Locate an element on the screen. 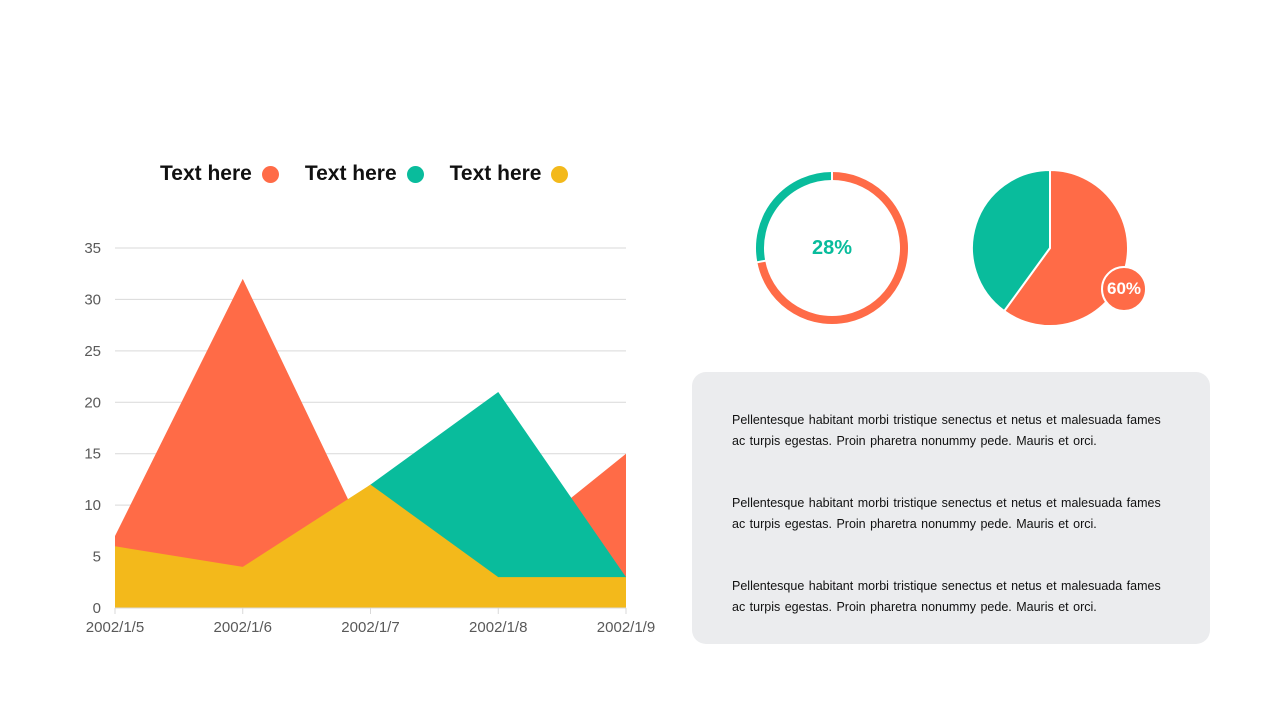 Image resolution: width=1280 pixels, height=720 pixels. legend-swatch-teal is located at coordinates (415, 174).